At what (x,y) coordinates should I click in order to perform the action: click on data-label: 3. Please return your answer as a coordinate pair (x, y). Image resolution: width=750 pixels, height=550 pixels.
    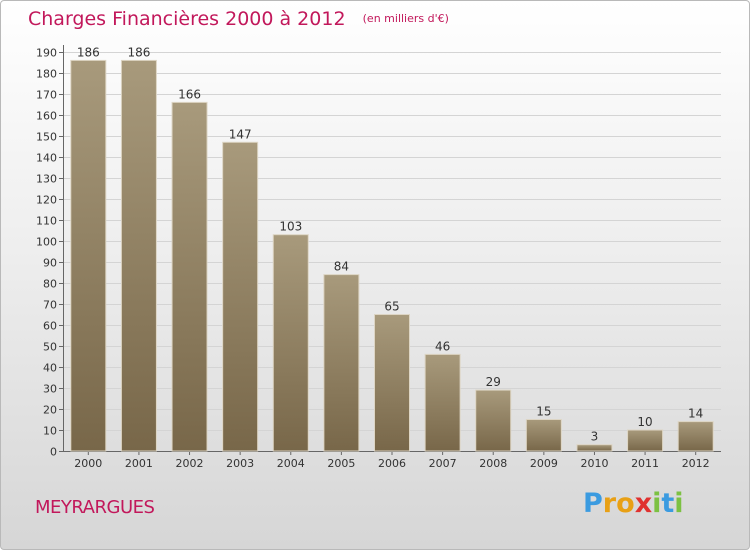
    Looking at the image, I should click on (595, 437).